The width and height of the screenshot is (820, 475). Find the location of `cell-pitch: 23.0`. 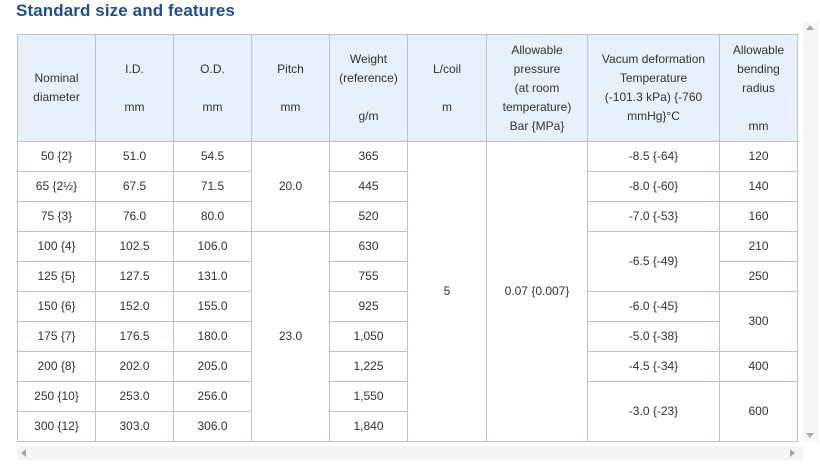

cell-pitch: 23.0 is located at coordinates (290, 336).